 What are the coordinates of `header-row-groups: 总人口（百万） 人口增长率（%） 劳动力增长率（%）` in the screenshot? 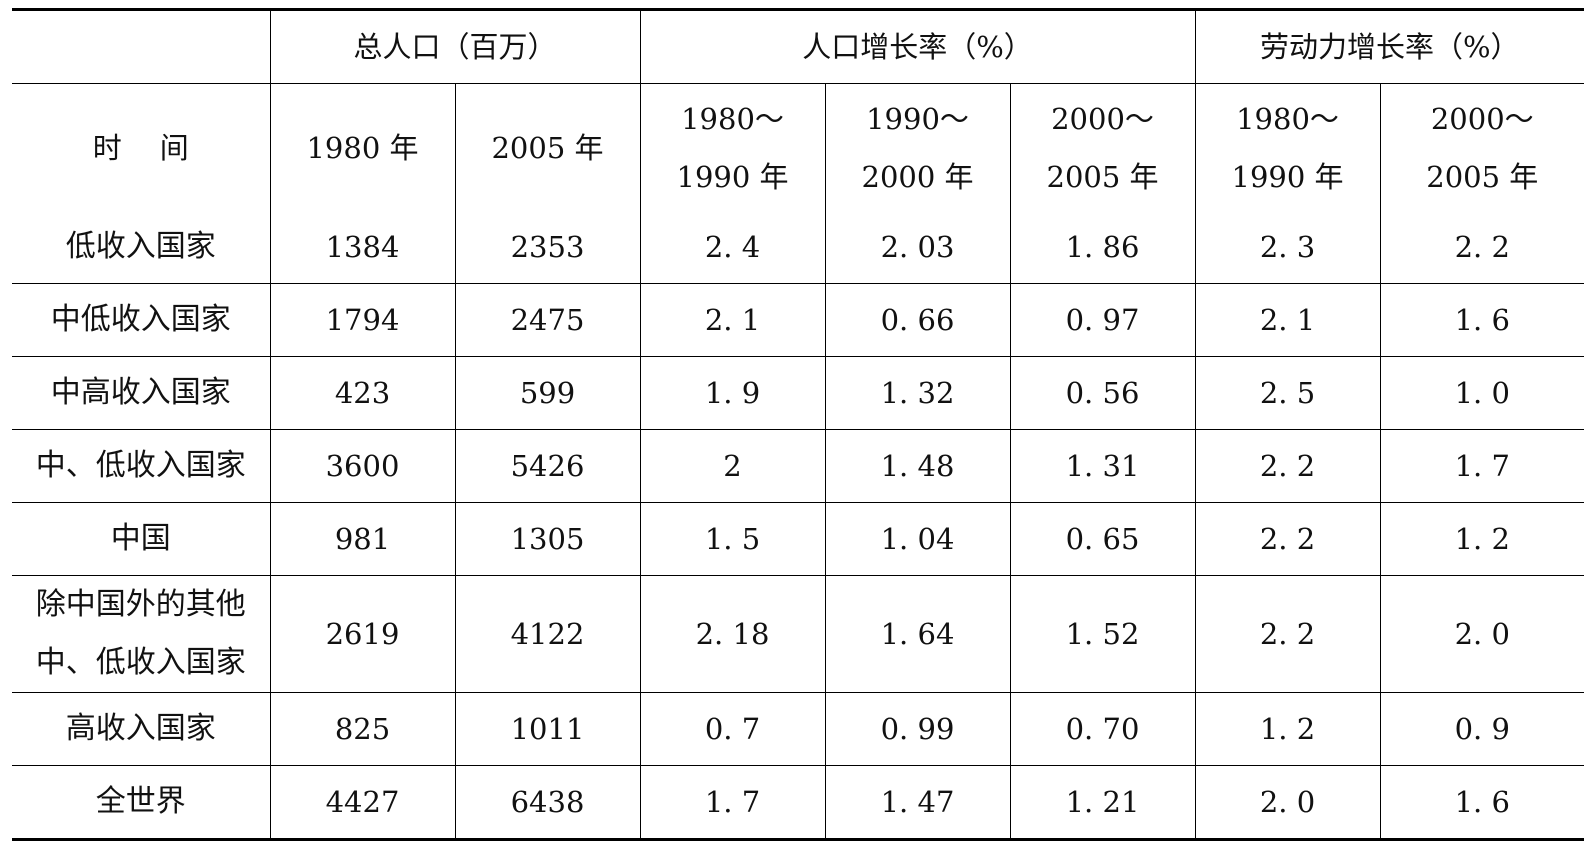 It's located at (798, 46).